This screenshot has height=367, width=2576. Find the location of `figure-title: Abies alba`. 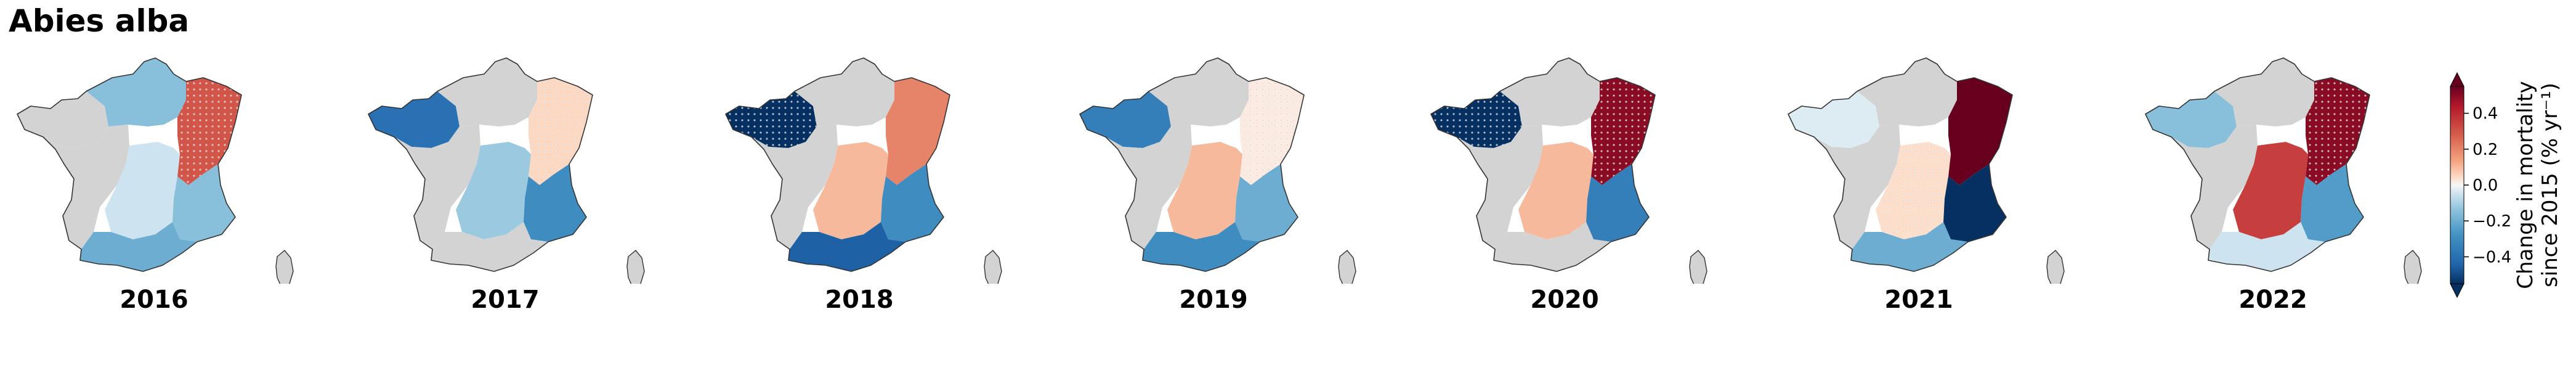

figure-title: Abies alba is located at coordinates (99, 21).